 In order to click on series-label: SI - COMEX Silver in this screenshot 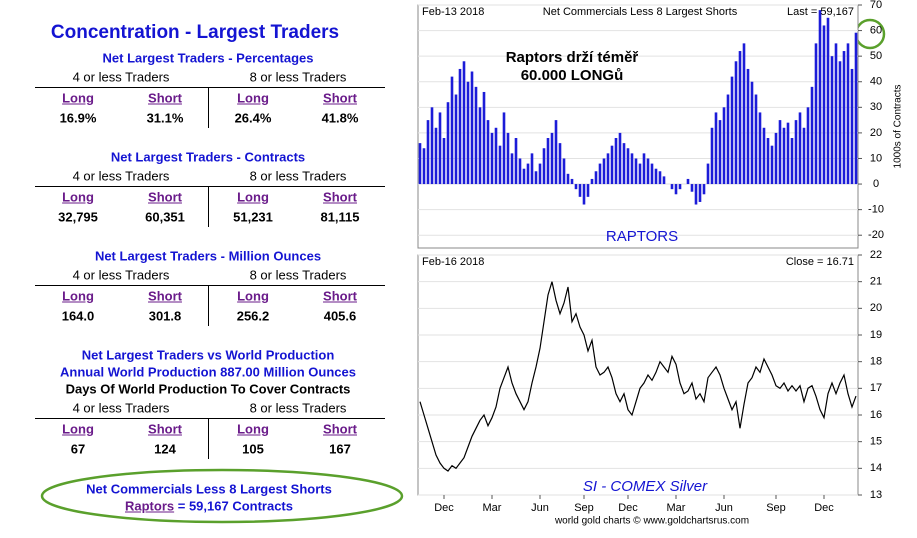, I will do `click(645, 486)`.